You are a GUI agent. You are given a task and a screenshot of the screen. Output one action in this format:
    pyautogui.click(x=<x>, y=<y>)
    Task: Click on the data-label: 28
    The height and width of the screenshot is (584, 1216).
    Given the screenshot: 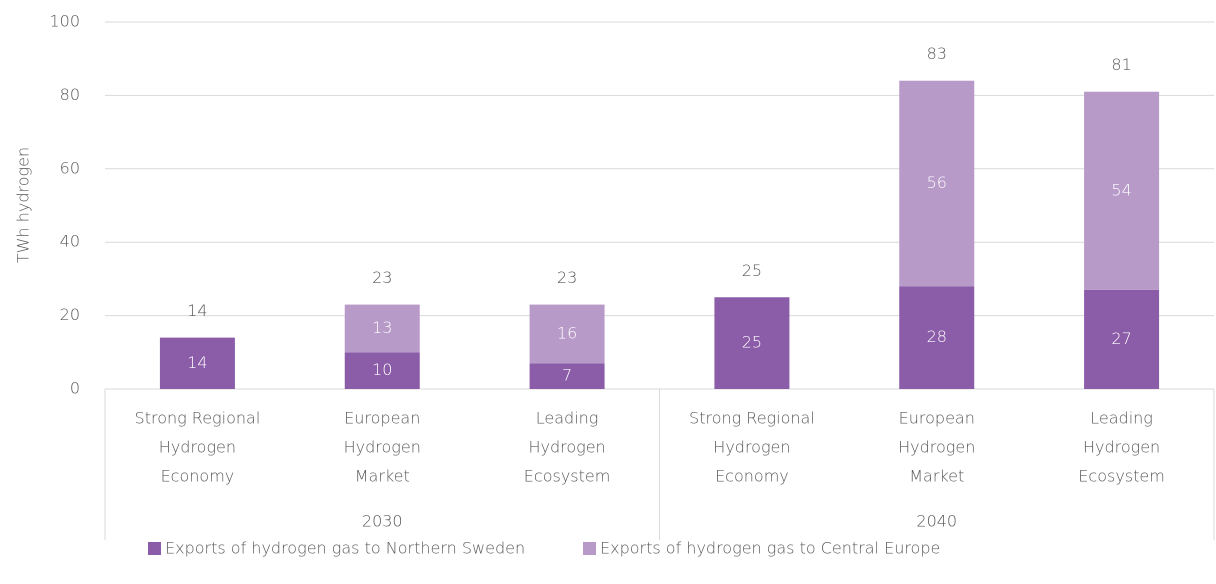 What is the action you would take?
    pyautogui.click(x=937, y=336)
    